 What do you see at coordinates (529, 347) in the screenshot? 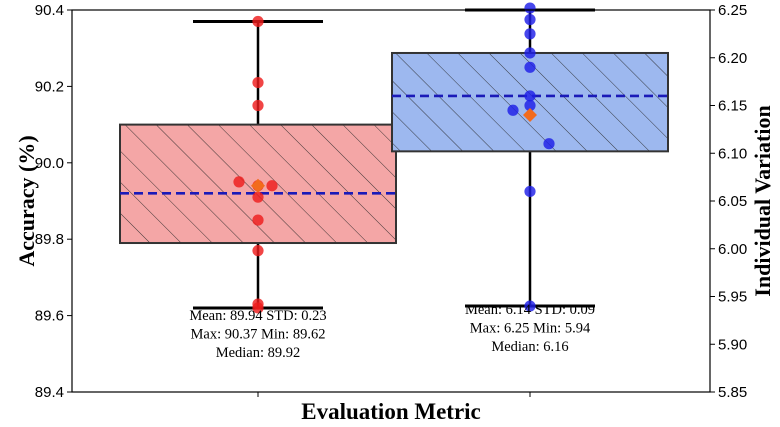
I see `stats-line: Median: 6.16` at bounding box center [529, 347].